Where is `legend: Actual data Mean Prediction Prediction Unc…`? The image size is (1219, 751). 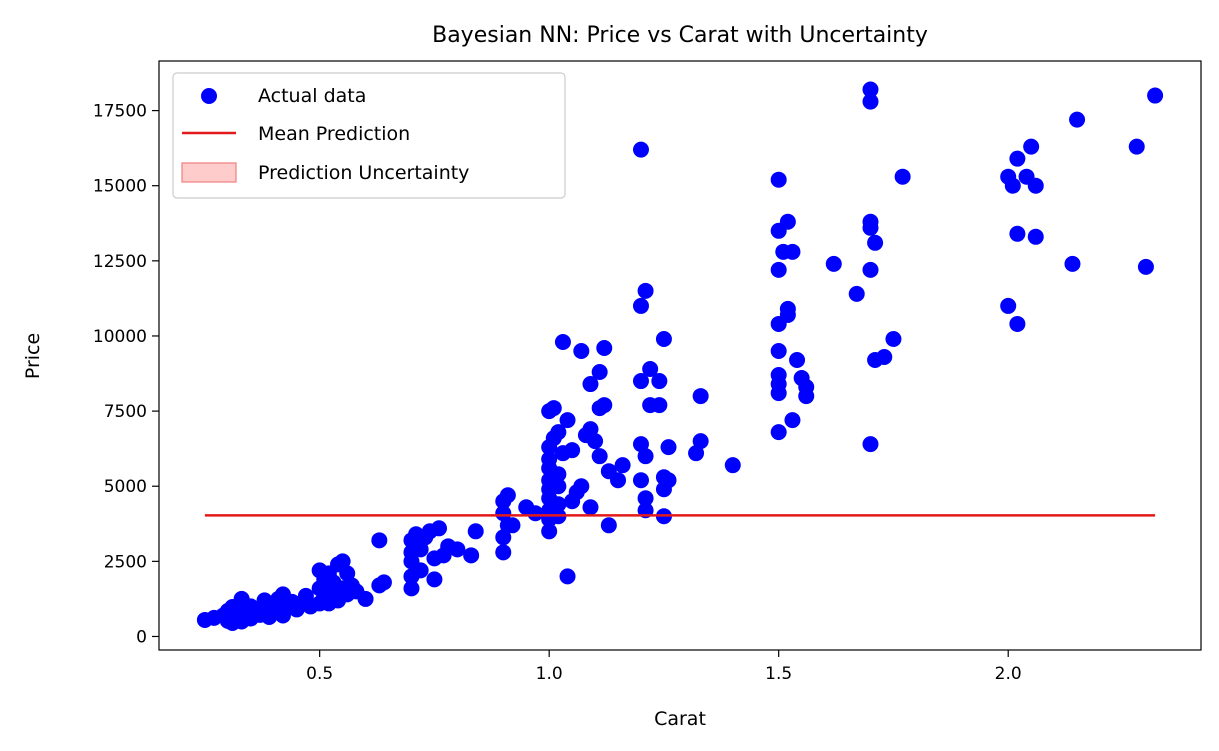
legend: Actual data Mean Prediction Prediction Unc… is located at coordinates (369, 135).